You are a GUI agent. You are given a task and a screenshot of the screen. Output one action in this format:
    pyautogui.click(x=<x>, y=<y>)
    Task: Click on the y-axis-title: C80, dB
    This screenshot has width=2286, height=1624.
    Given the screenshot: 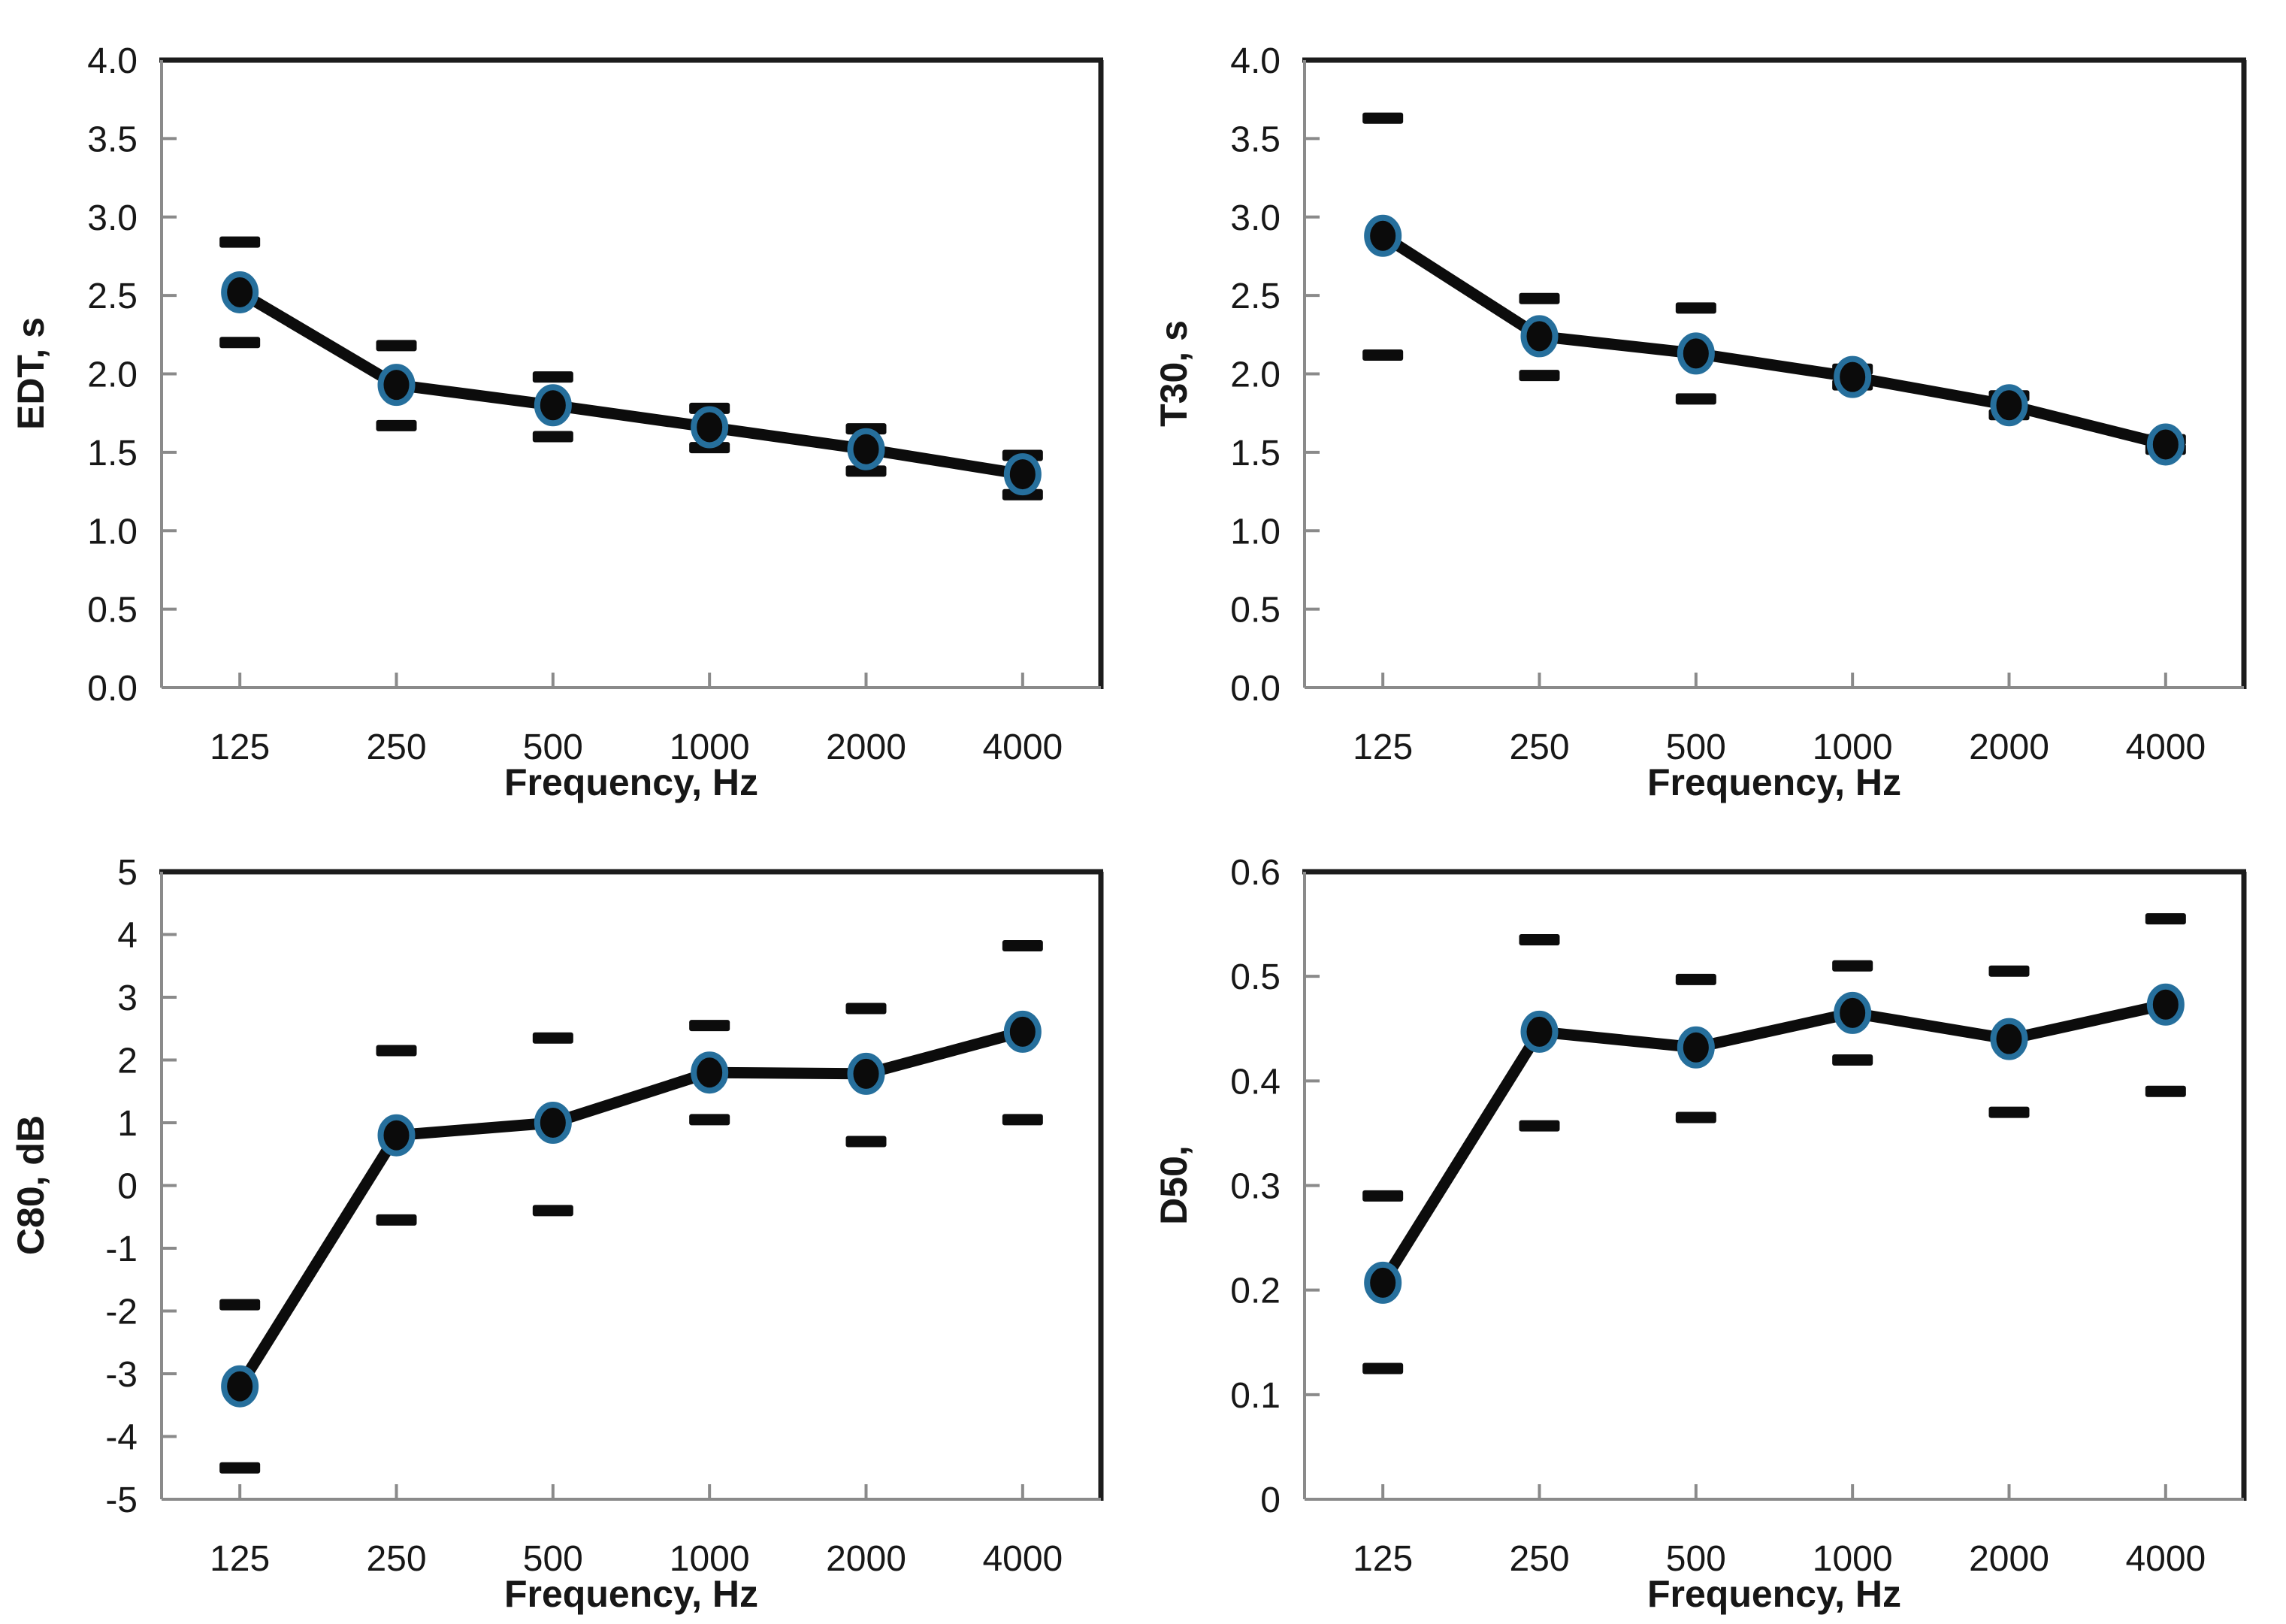 What is the action you would take?
    pyautogui.click(x=31, y=1185)
    